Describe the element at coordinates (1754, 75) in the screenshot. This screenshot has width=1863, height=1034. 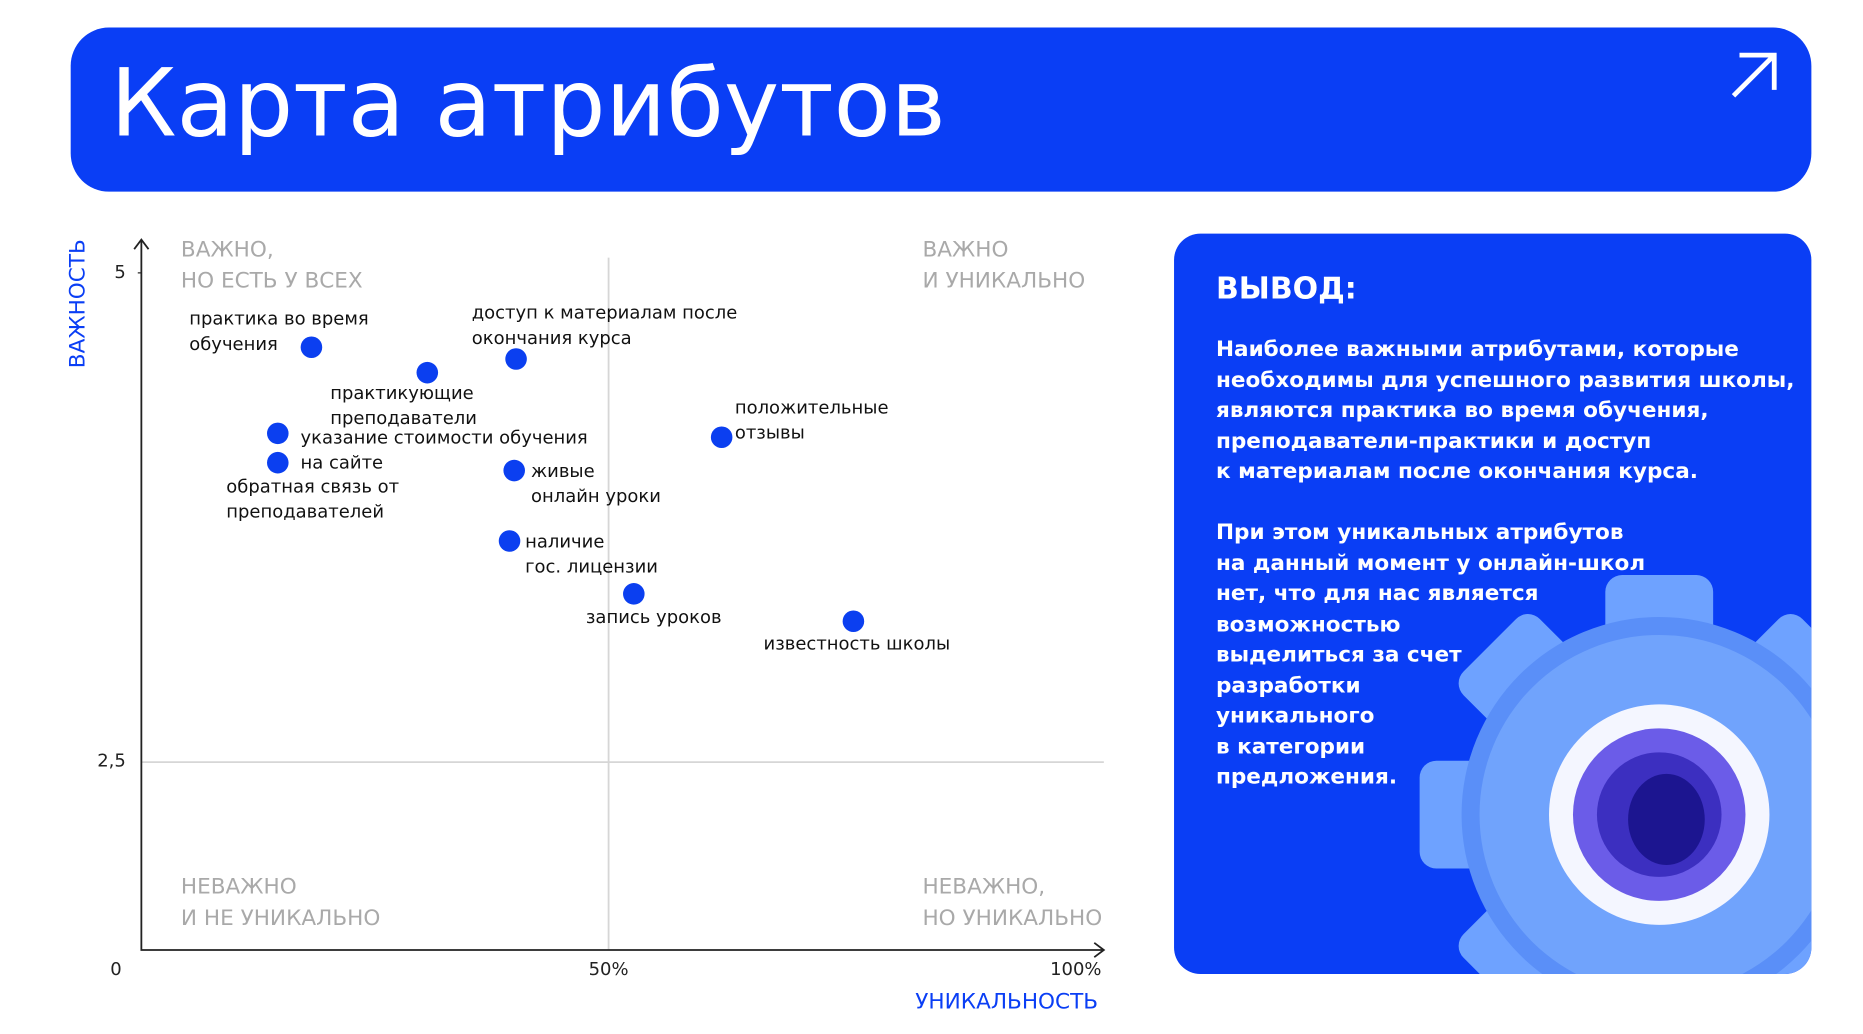
I see `arrow-icon` at that location.